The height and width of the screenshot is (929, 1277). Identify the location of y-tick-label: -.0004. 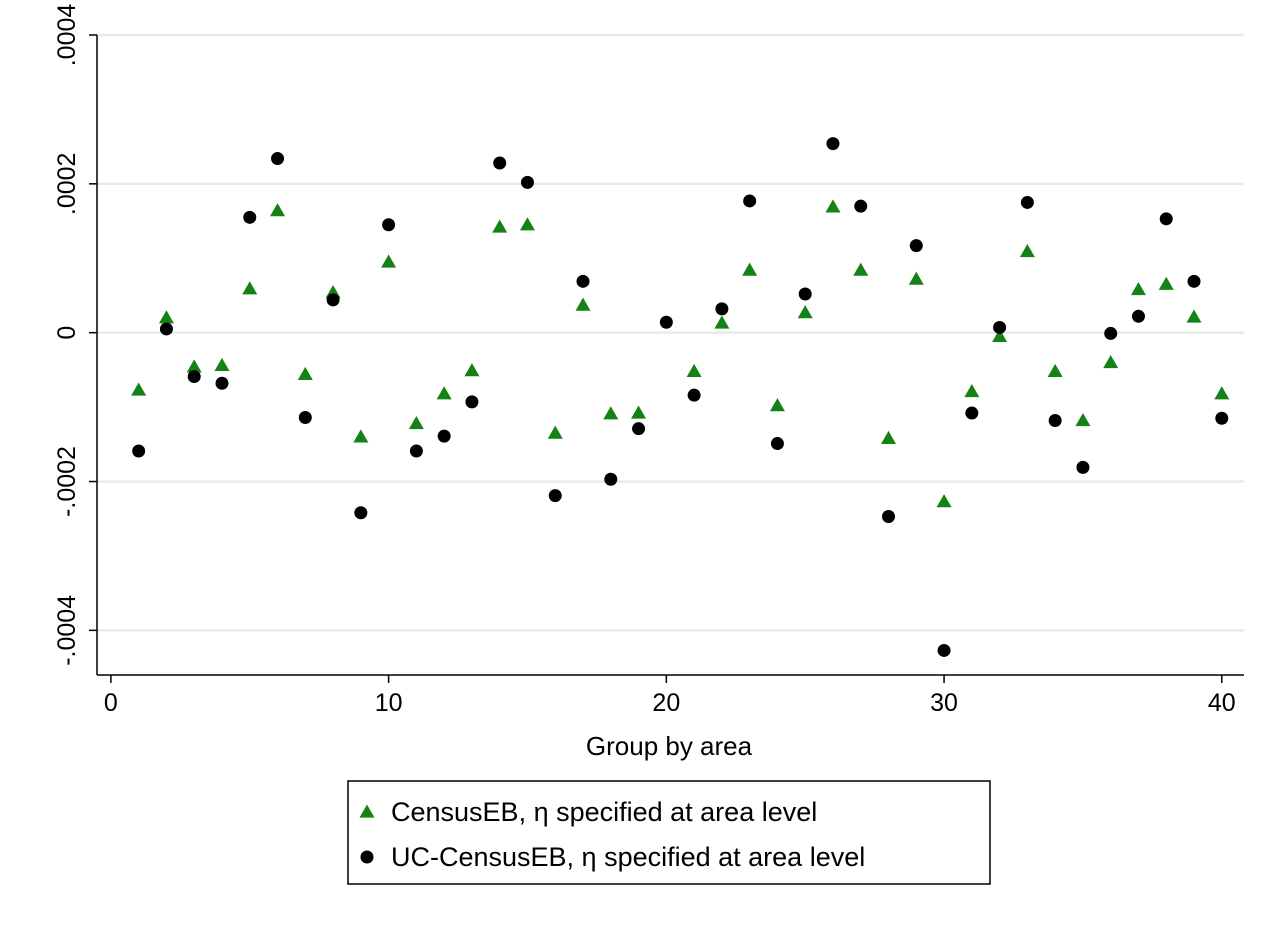
(67, 630).